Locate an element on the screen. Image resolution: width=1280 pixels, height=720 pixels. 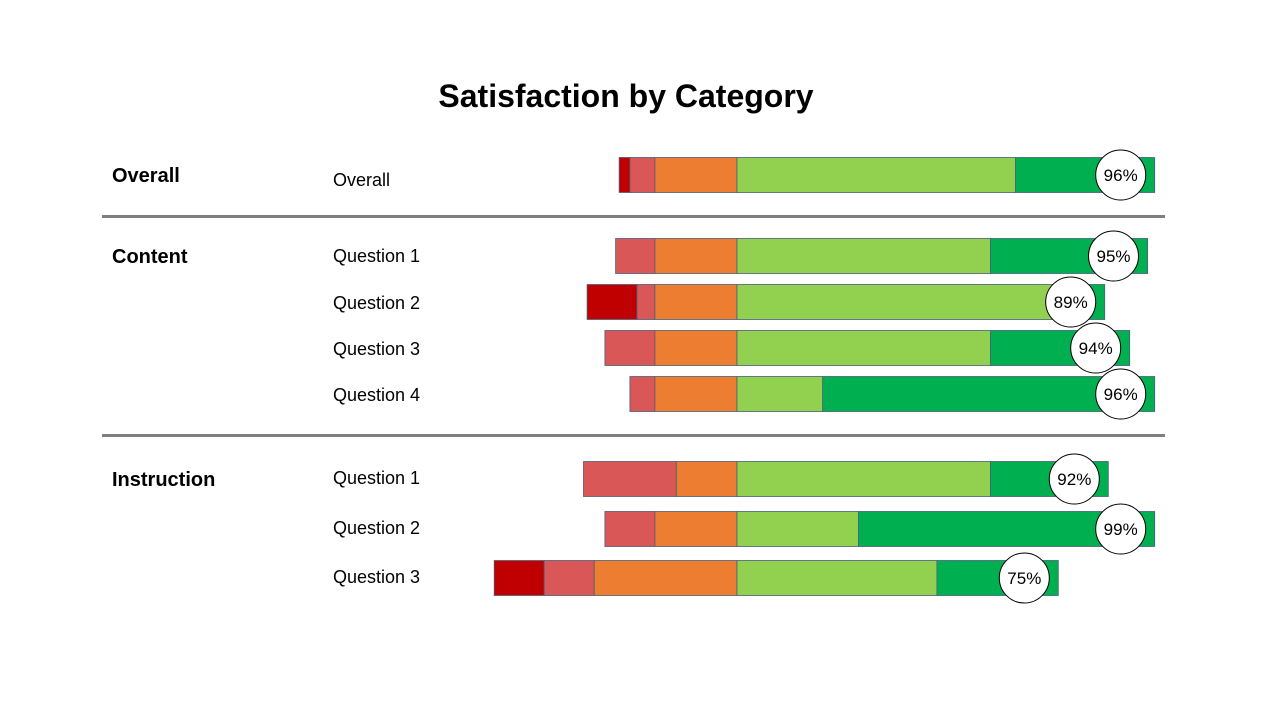
group-label-overall: Overall is located at coordinates (146, 176).